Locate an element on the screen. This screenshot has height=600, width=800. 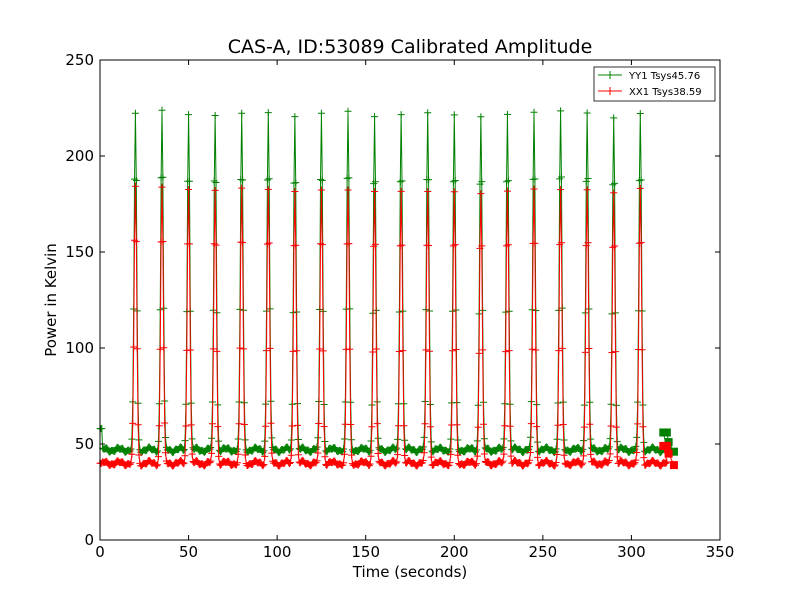
x-tick-label: 200 is located at coordinates (454, 552).